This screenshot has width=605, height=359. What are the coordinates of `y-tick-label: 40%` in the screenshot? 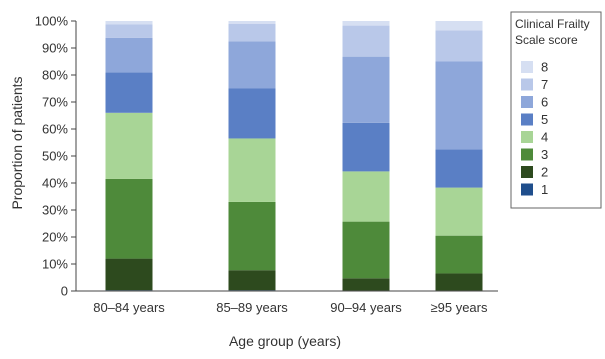 It's located at (55, 183).